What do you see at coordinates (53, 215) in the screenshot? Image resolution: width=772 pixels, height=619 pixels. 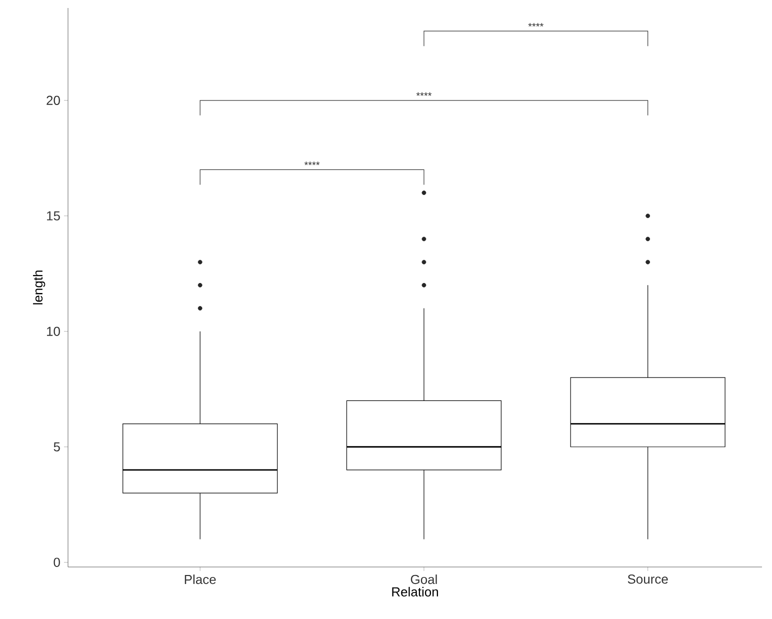 I see `y-tick-label: 15` at bounding box center [53, 215].